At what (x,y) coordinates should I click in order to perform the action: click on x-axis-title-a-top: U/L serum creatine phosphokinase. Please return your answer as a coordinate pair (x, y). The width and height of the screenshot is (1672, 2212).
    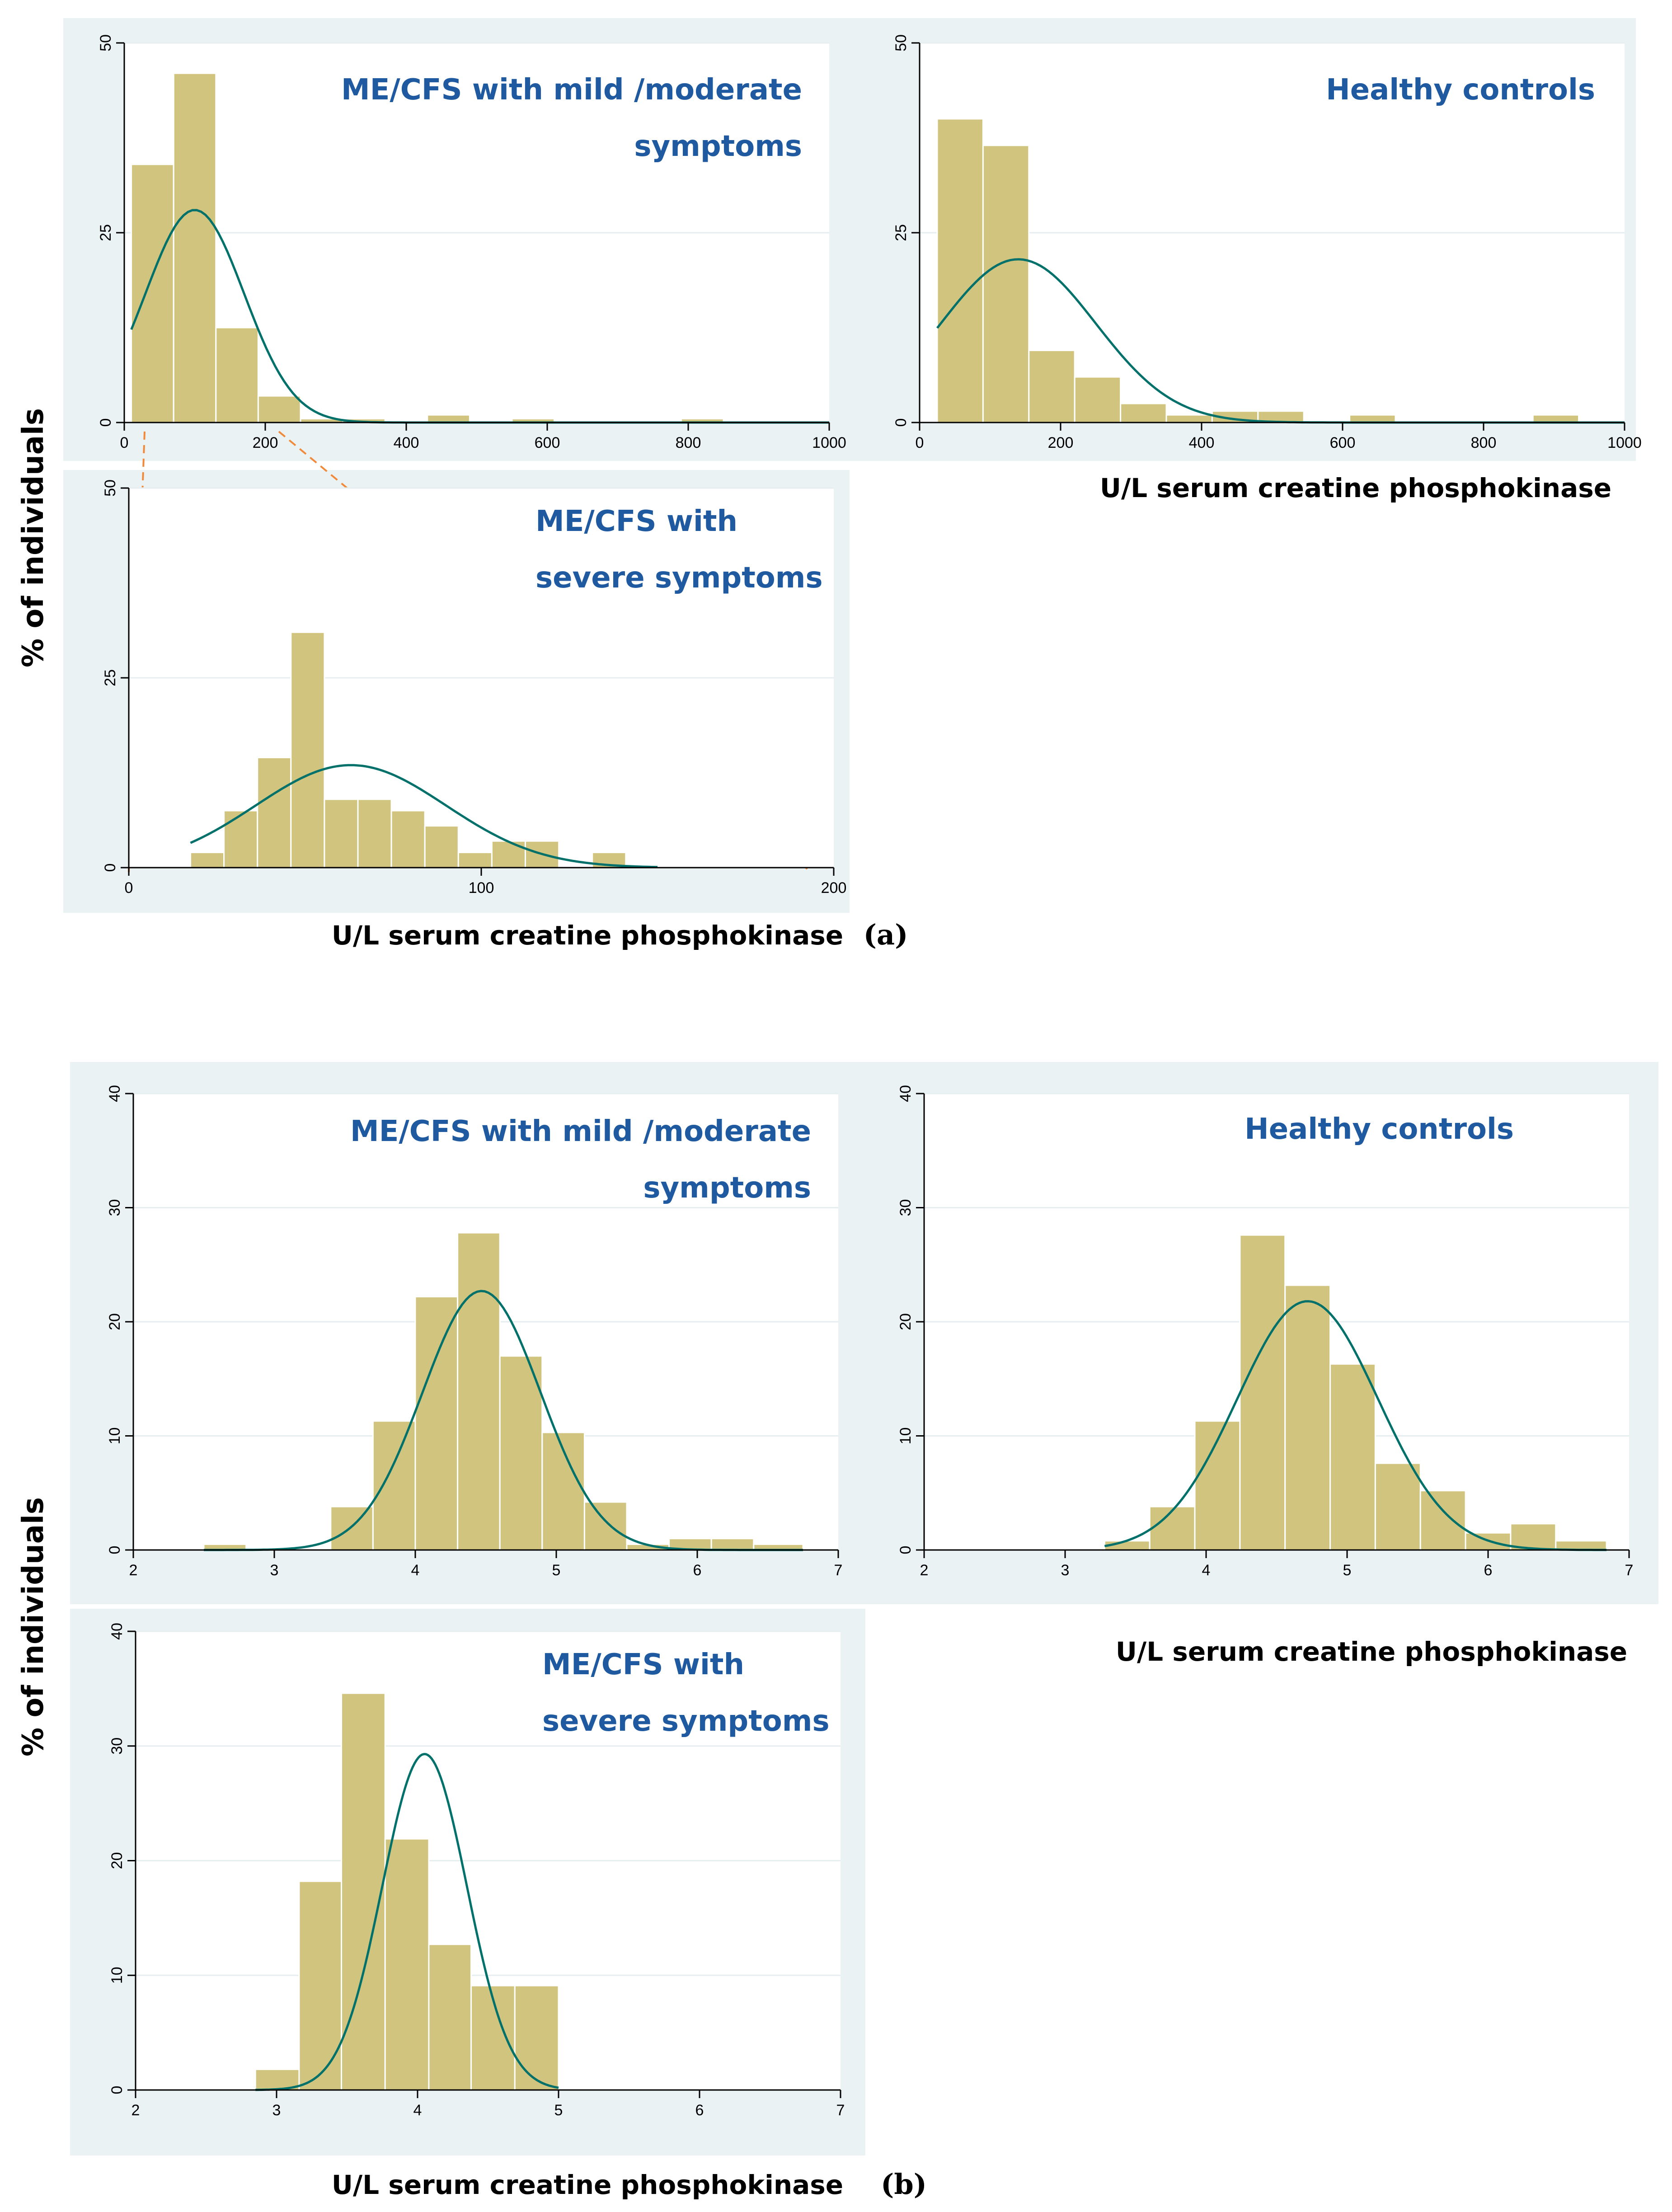
    Looking at the image, I should click on (1355, 488).